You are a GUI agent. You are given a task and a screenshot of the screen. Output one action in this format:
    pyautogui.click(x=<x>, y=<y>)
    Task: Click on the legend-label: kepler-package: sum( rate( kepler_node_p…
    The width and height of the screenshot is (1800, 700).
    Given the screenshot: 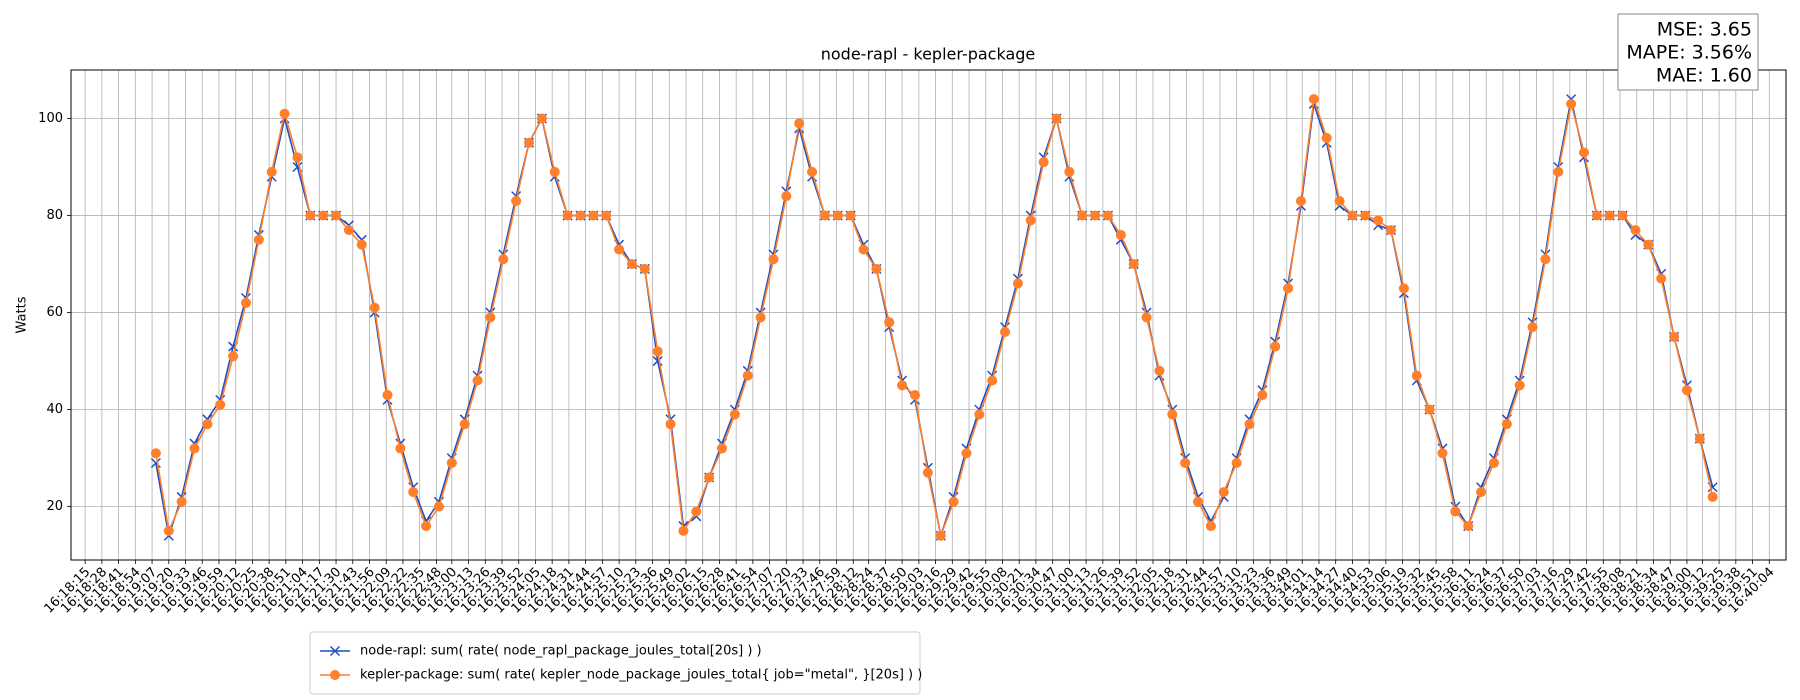 What is the action you would take?
    pyautogui.click(x=641, y=675)
    